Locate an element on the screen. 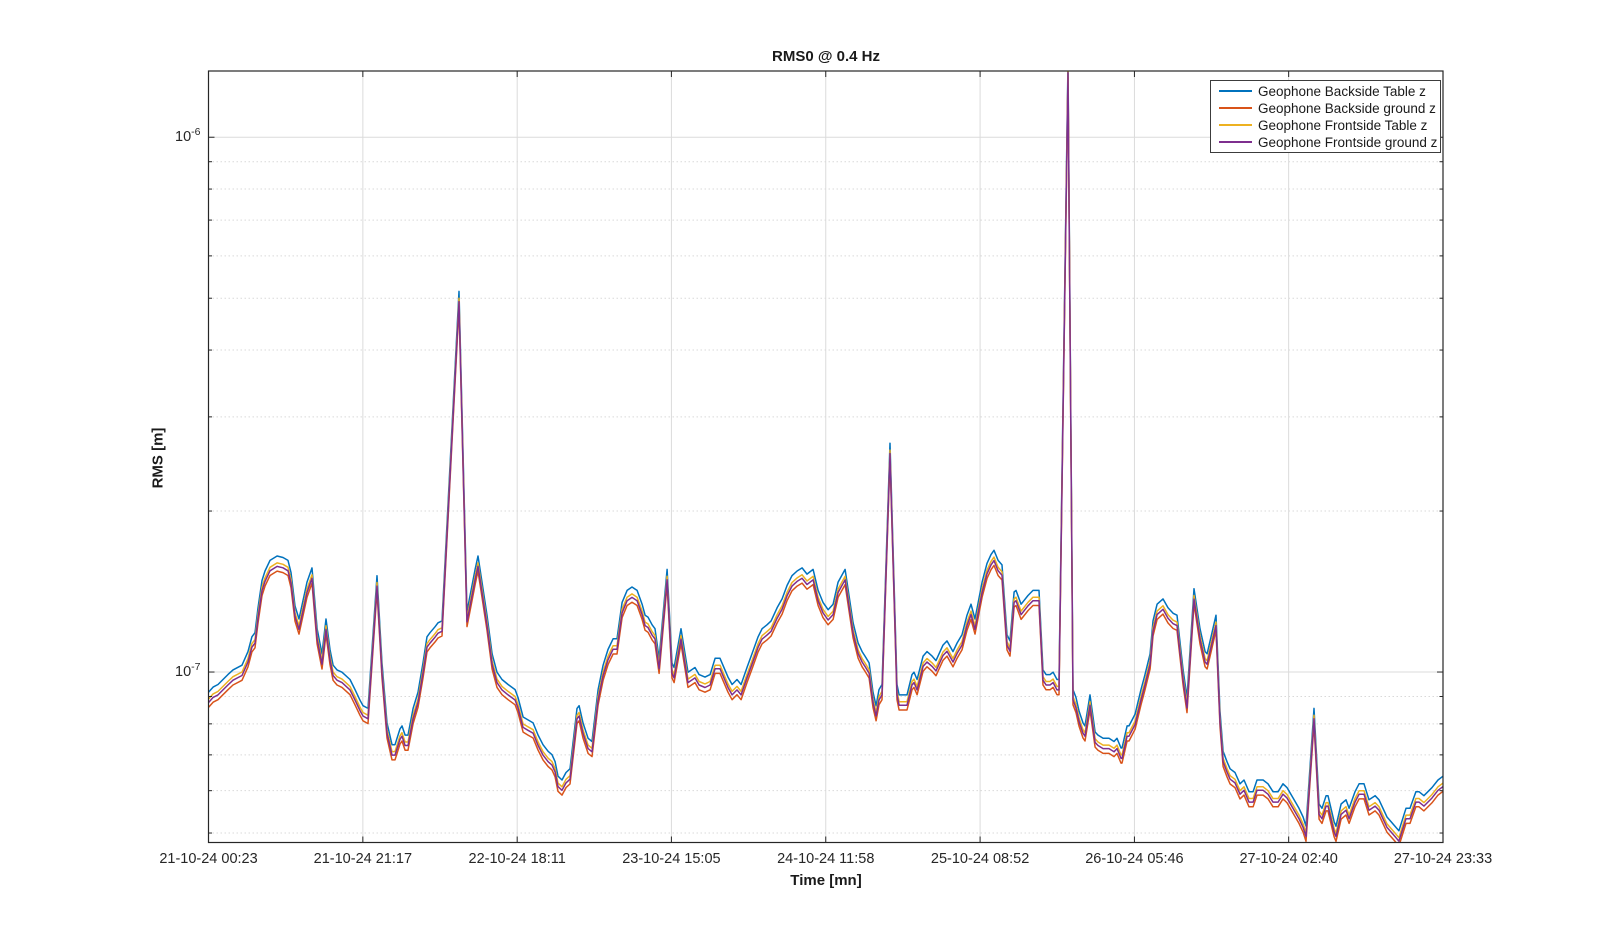 This screenshot has width=1600, height=948. x-tick-label: 24-10-24 11:58 is located at coordinates (826, 859).